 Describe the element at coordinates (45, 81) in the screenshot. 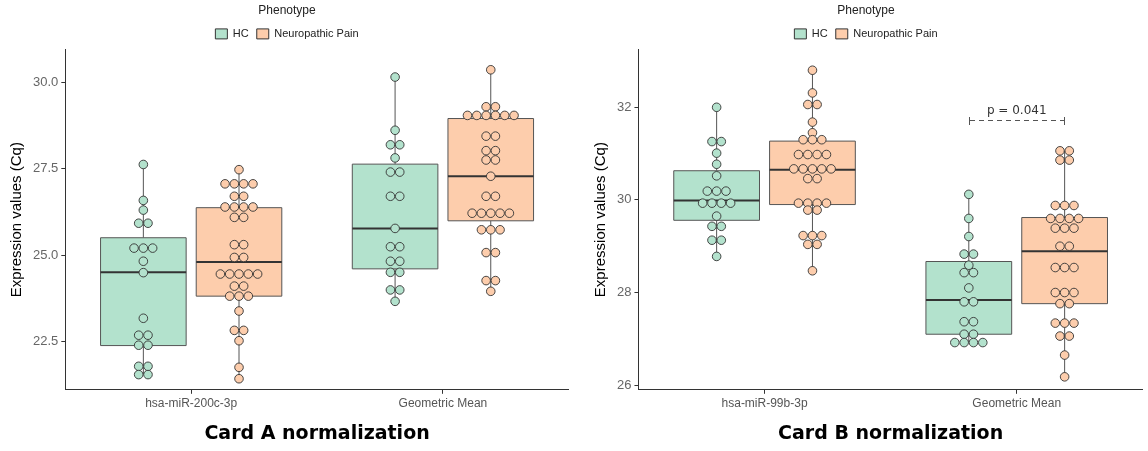

I see `y-tick-label: 30.0` at that location.